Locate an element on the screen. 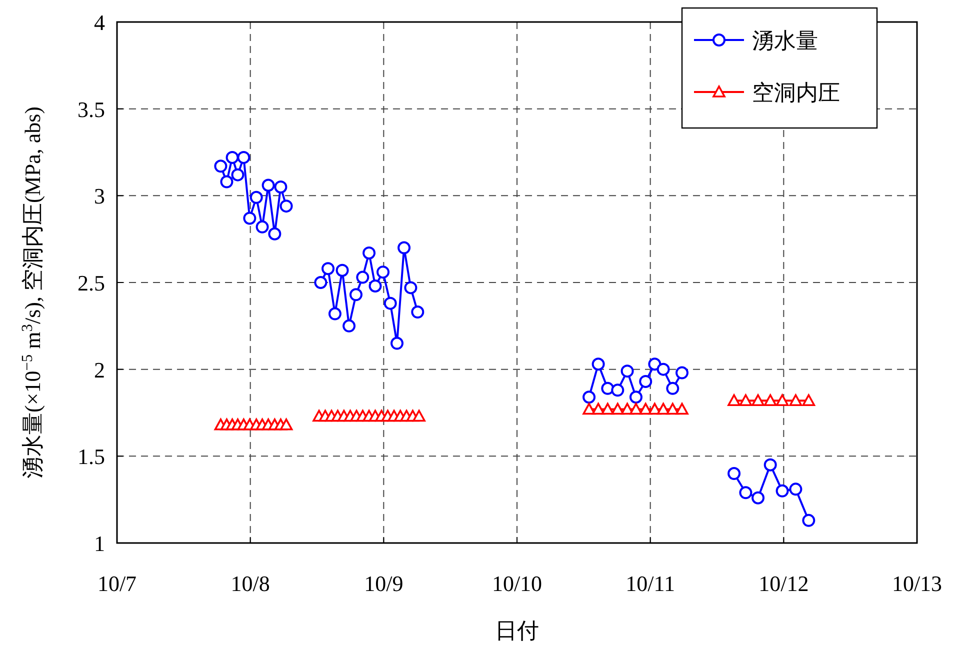 This screenshot has width=960, height=648. legend-label: 湧水量 is located at coordinates (785, 40).